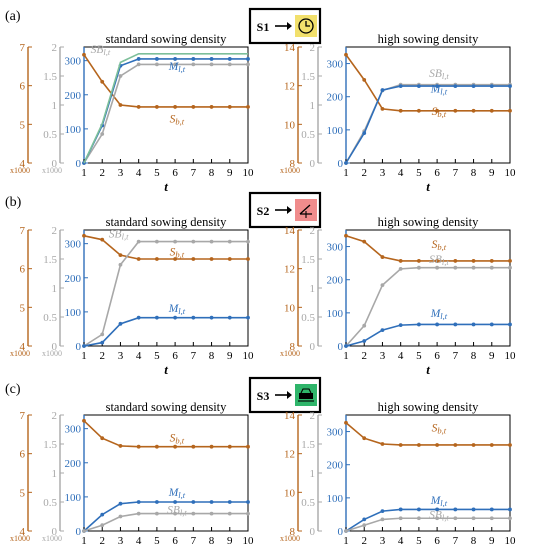 The image size is (550, 547). I want to click on machine-icon, so click(306, 395).